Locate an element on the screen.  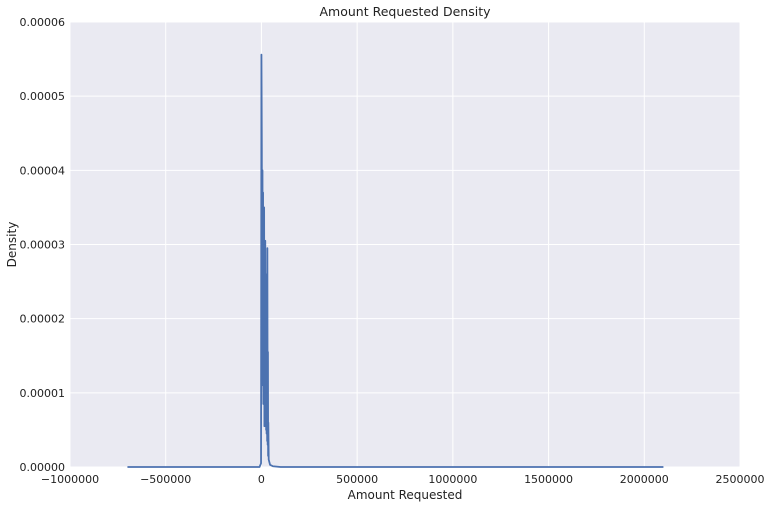
y-tick-label: 0.00001 is located at coordinates (43, 393).